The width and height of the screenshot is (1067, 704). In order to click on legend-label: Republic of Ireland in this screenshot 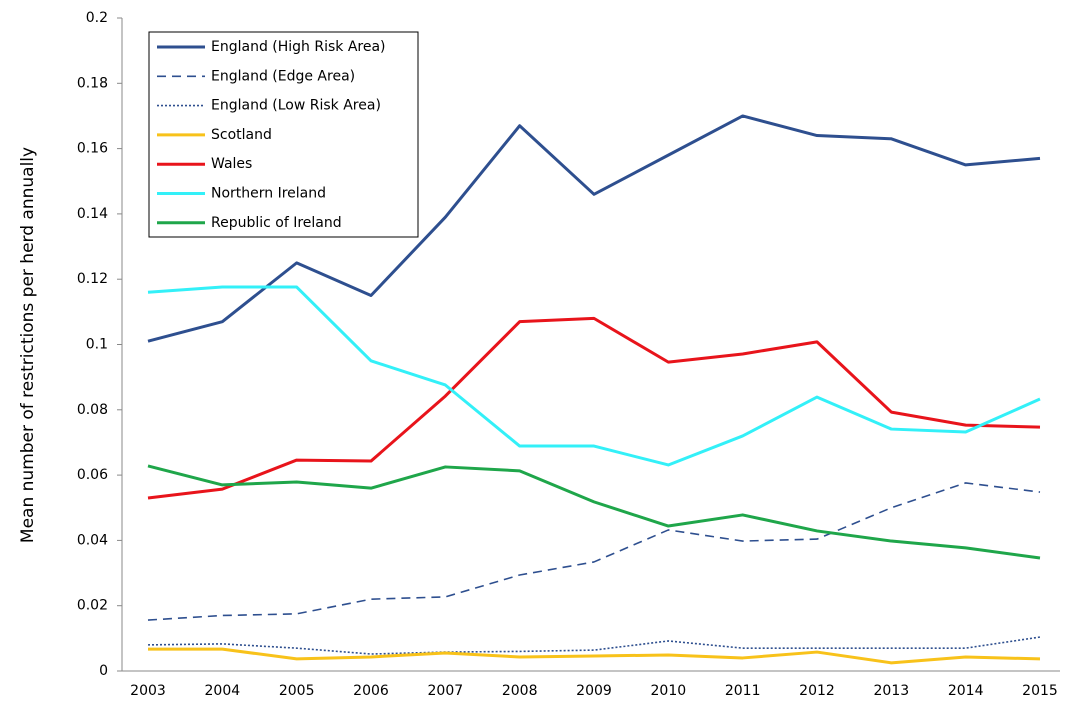, I will do `click(276, 223)`.